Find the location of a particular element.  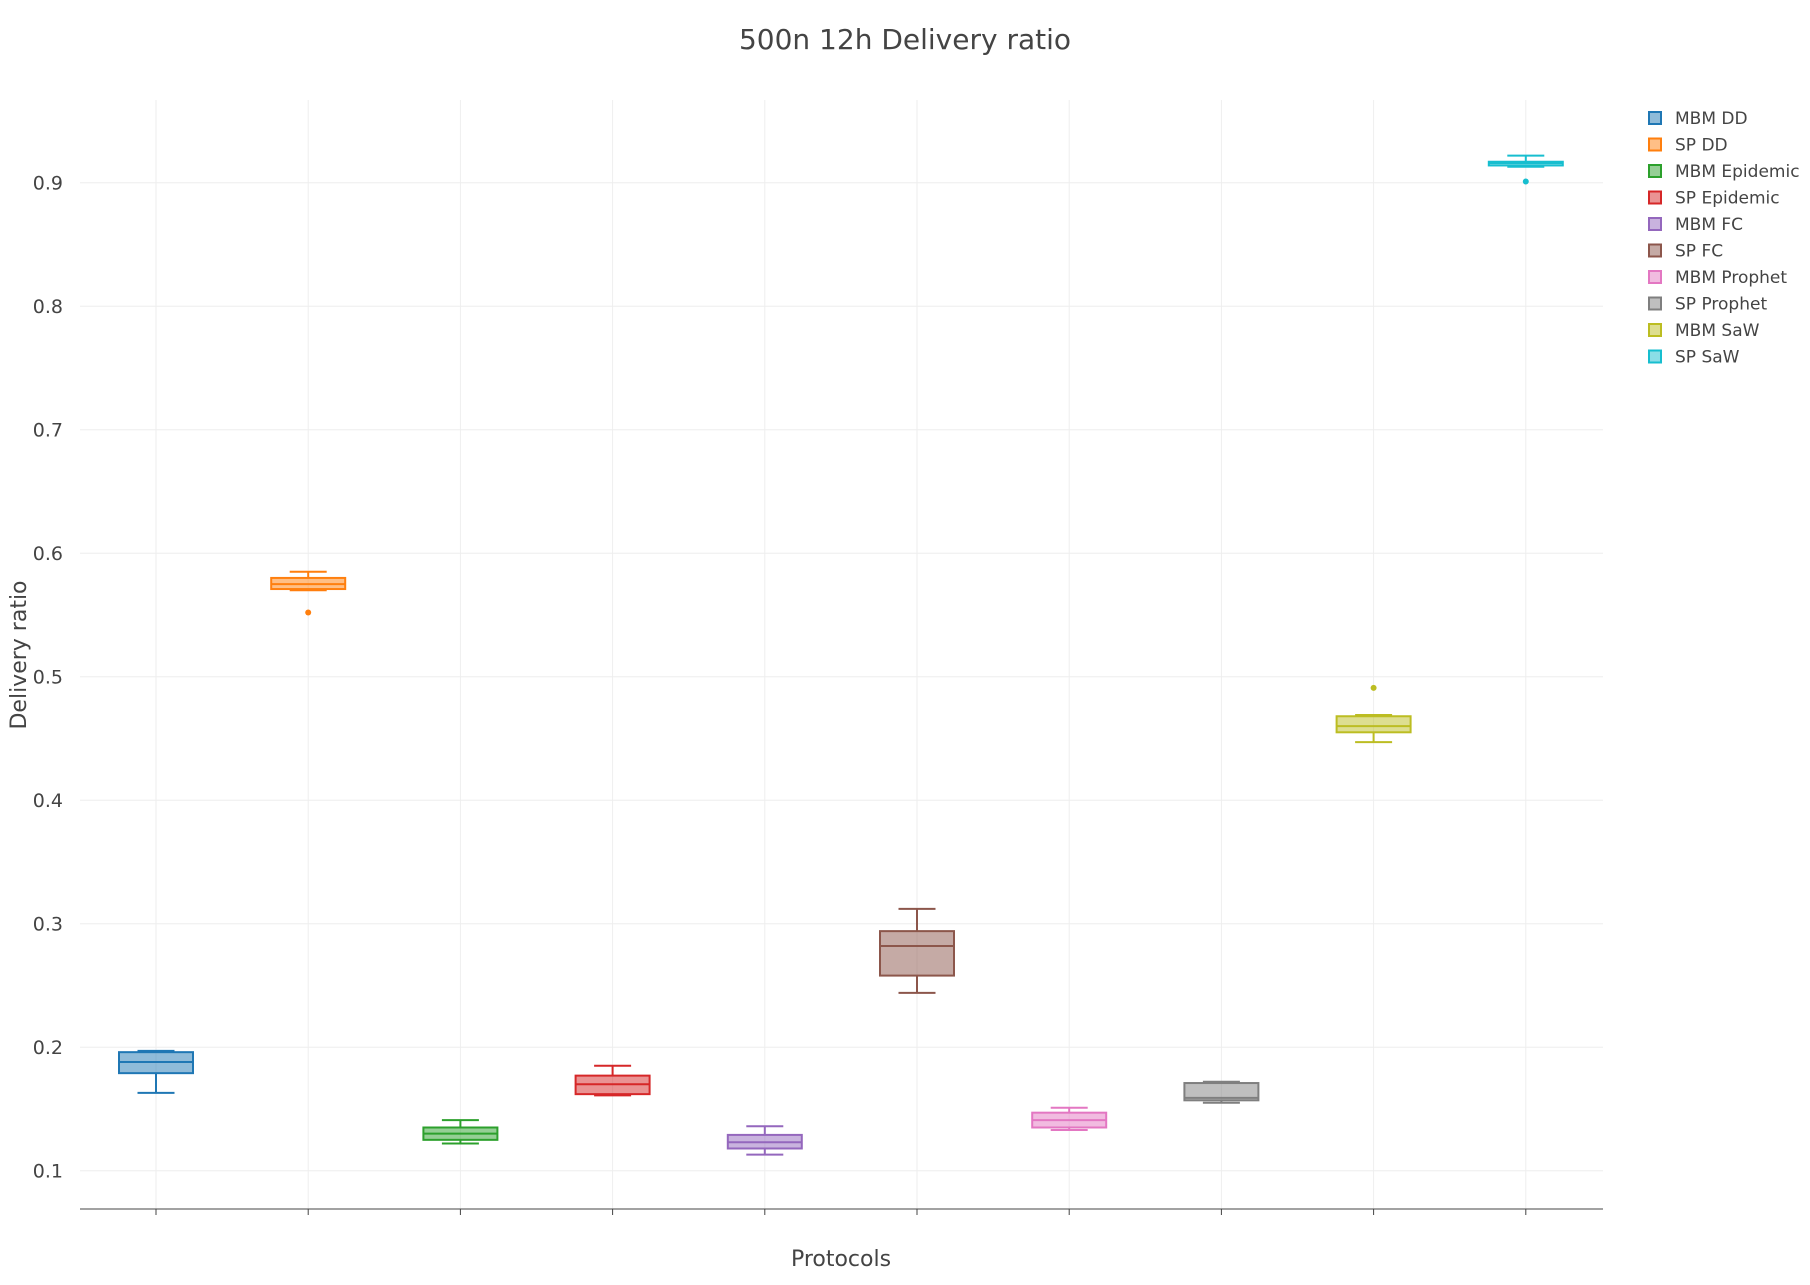

legend-item: MBM Prophet is located at coordinates (1717, 278).